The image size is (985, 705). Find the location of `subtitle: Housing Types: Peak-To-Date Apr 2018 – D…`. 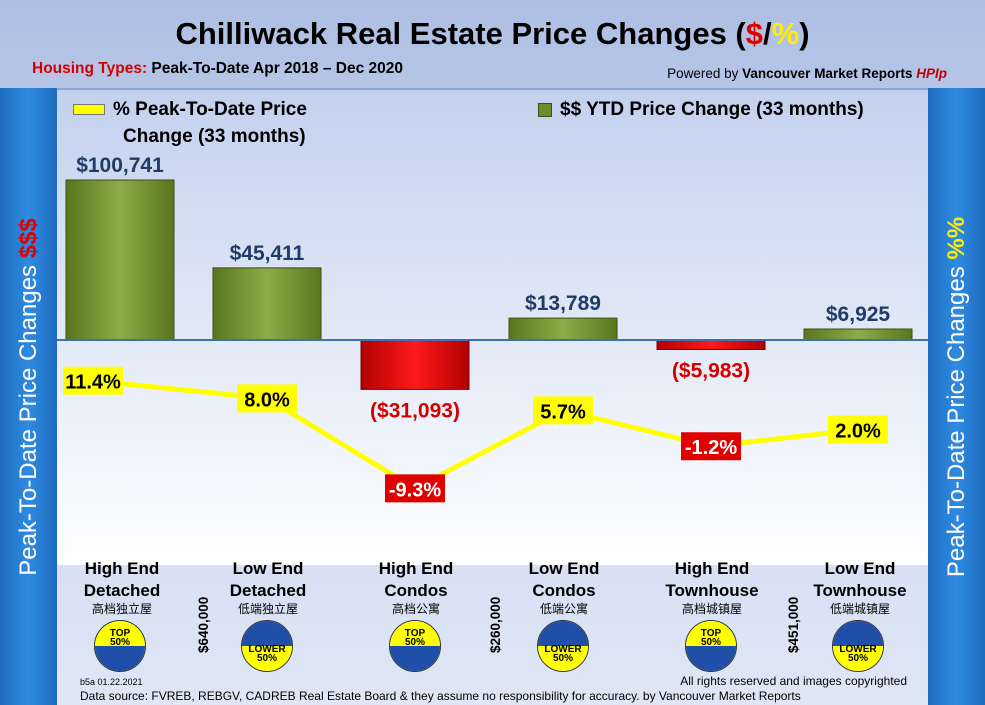

subtitle: Housing Types: Peak-To-Date Apr 2018 – D… is located at coordinates (217, 69).